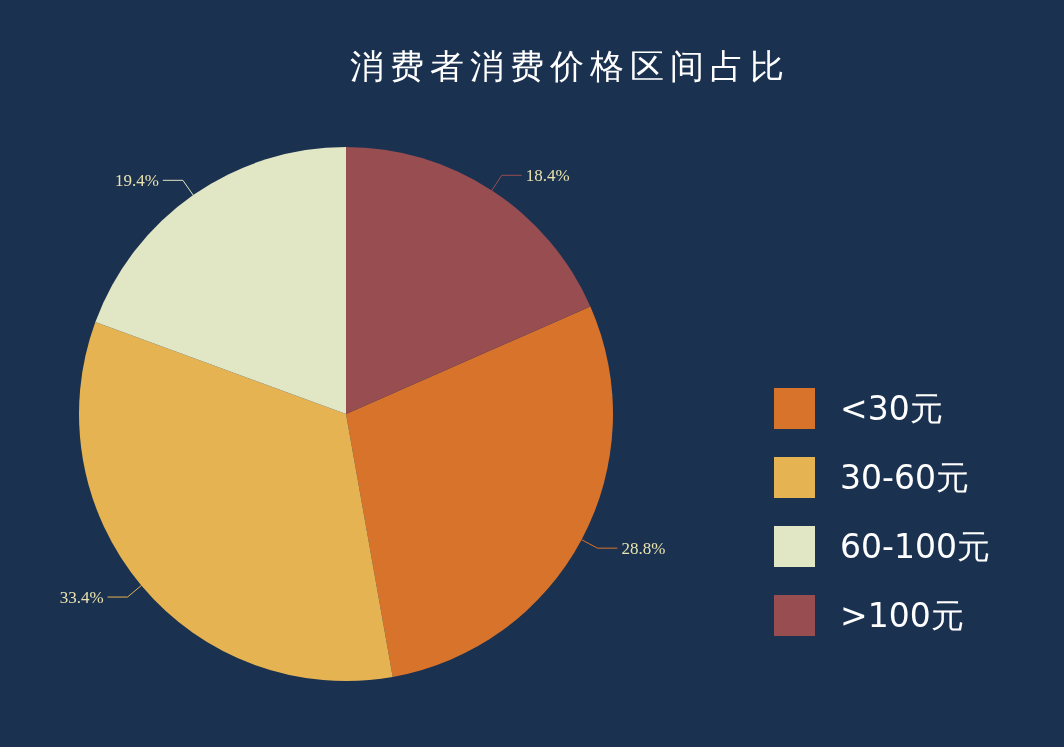 The image size is (1064, 747). Describe the element at coordinates (570, 66) in the screenshot. I see `chart-title: 消费者消费价格区间占比` at that location.